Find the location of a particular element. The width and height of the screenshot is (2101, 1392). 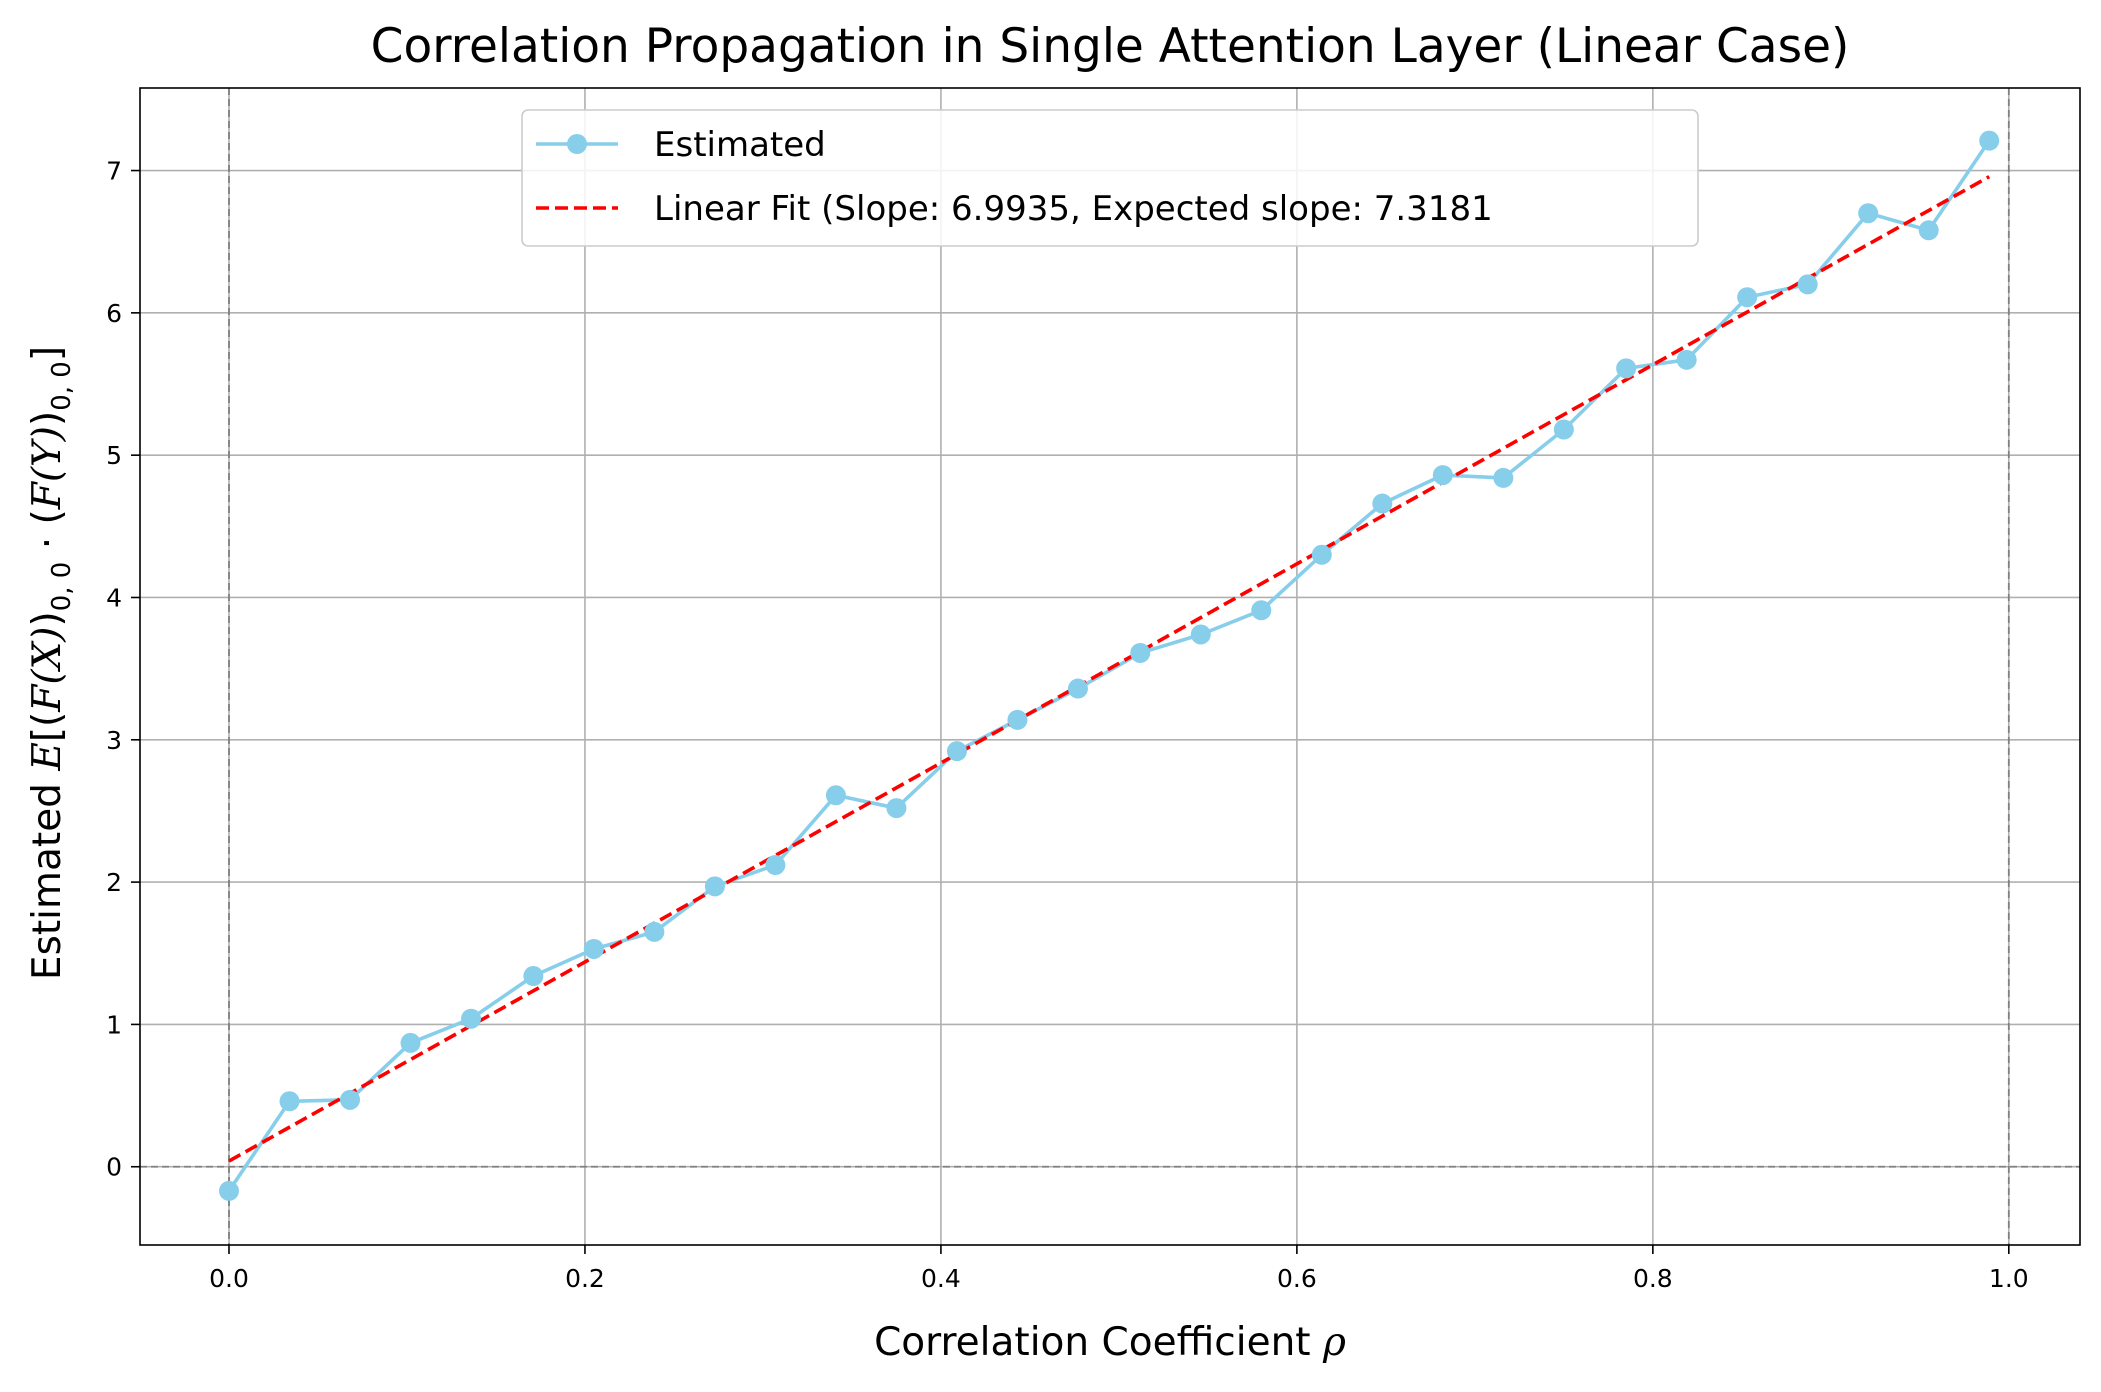

y-label-e: E is located at coordinates (47, 756).